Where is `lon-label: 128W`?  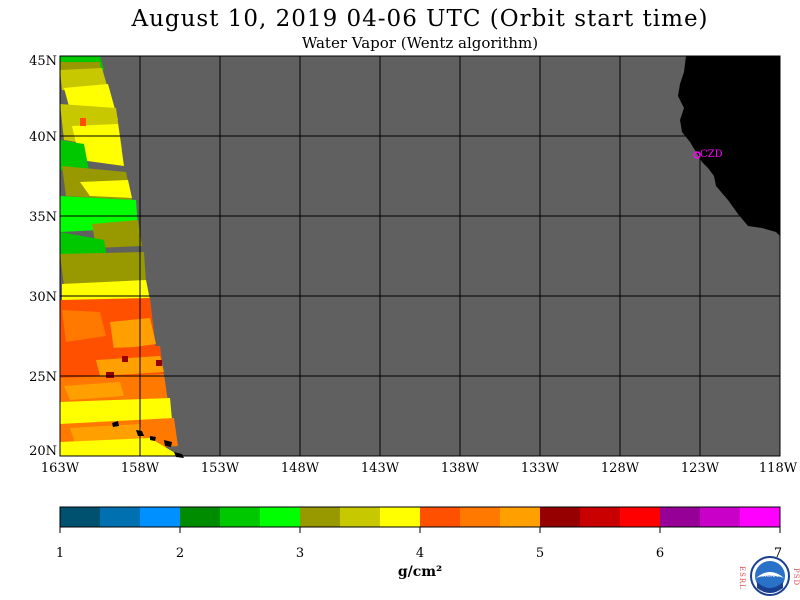 lon-label: 128W is located at coordinates (620, 468).